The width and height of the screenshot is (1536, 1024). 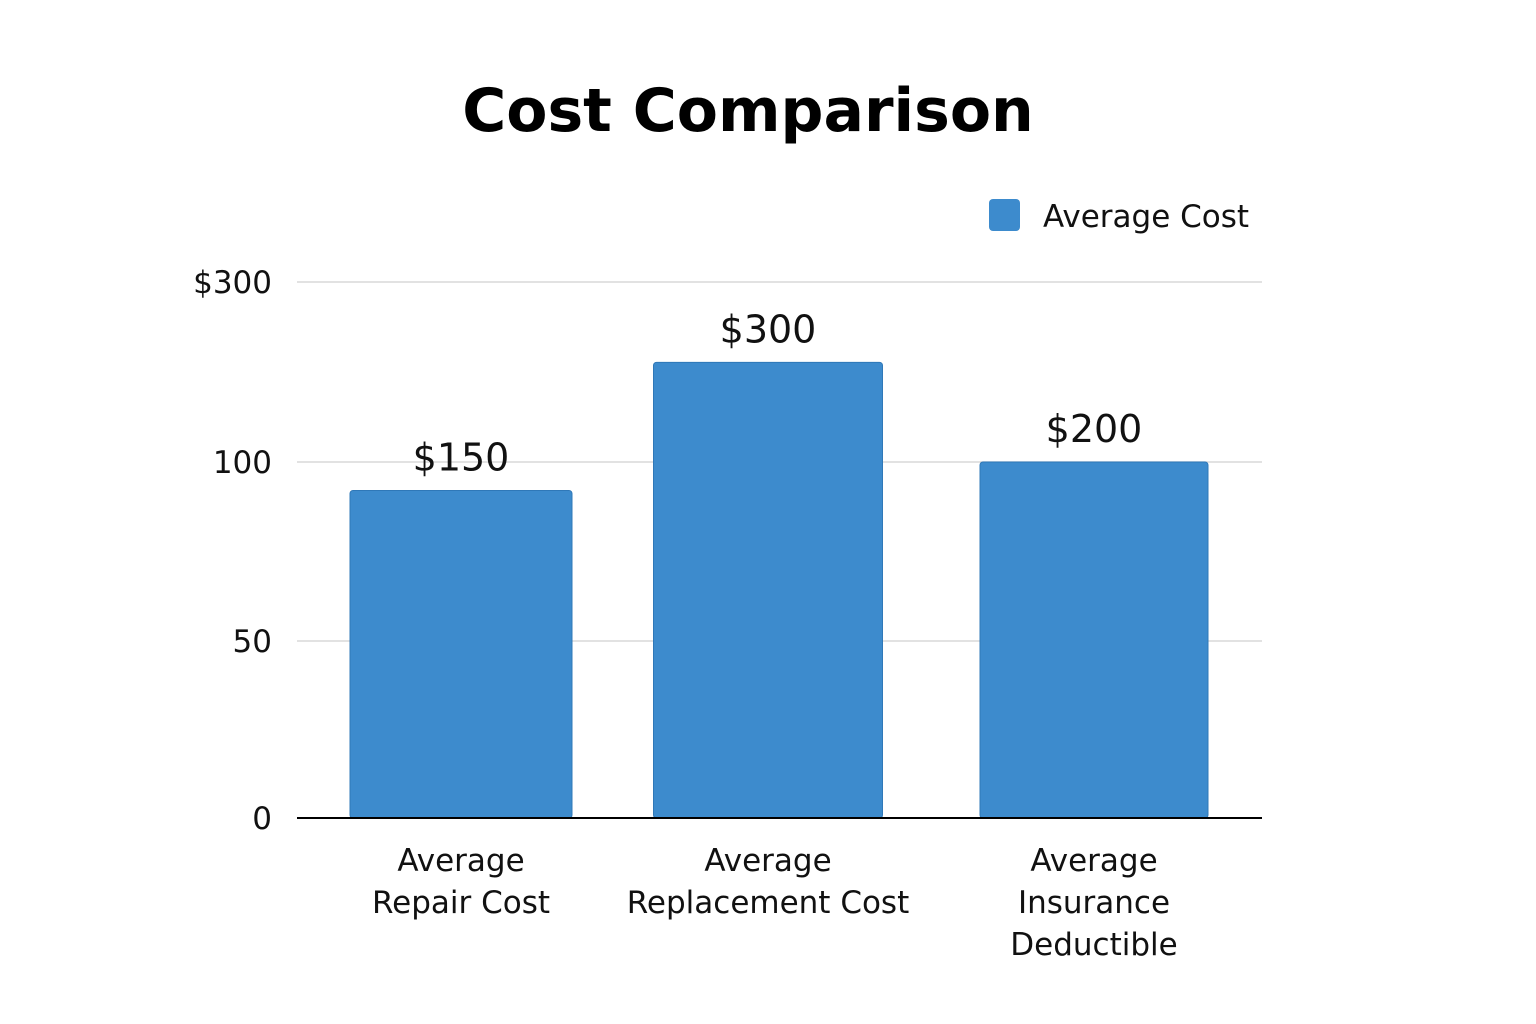 What do you see at coordinates (1004, 215) in the screenshot?
I see `legend-swatch` at bounding box center [1004, 215].